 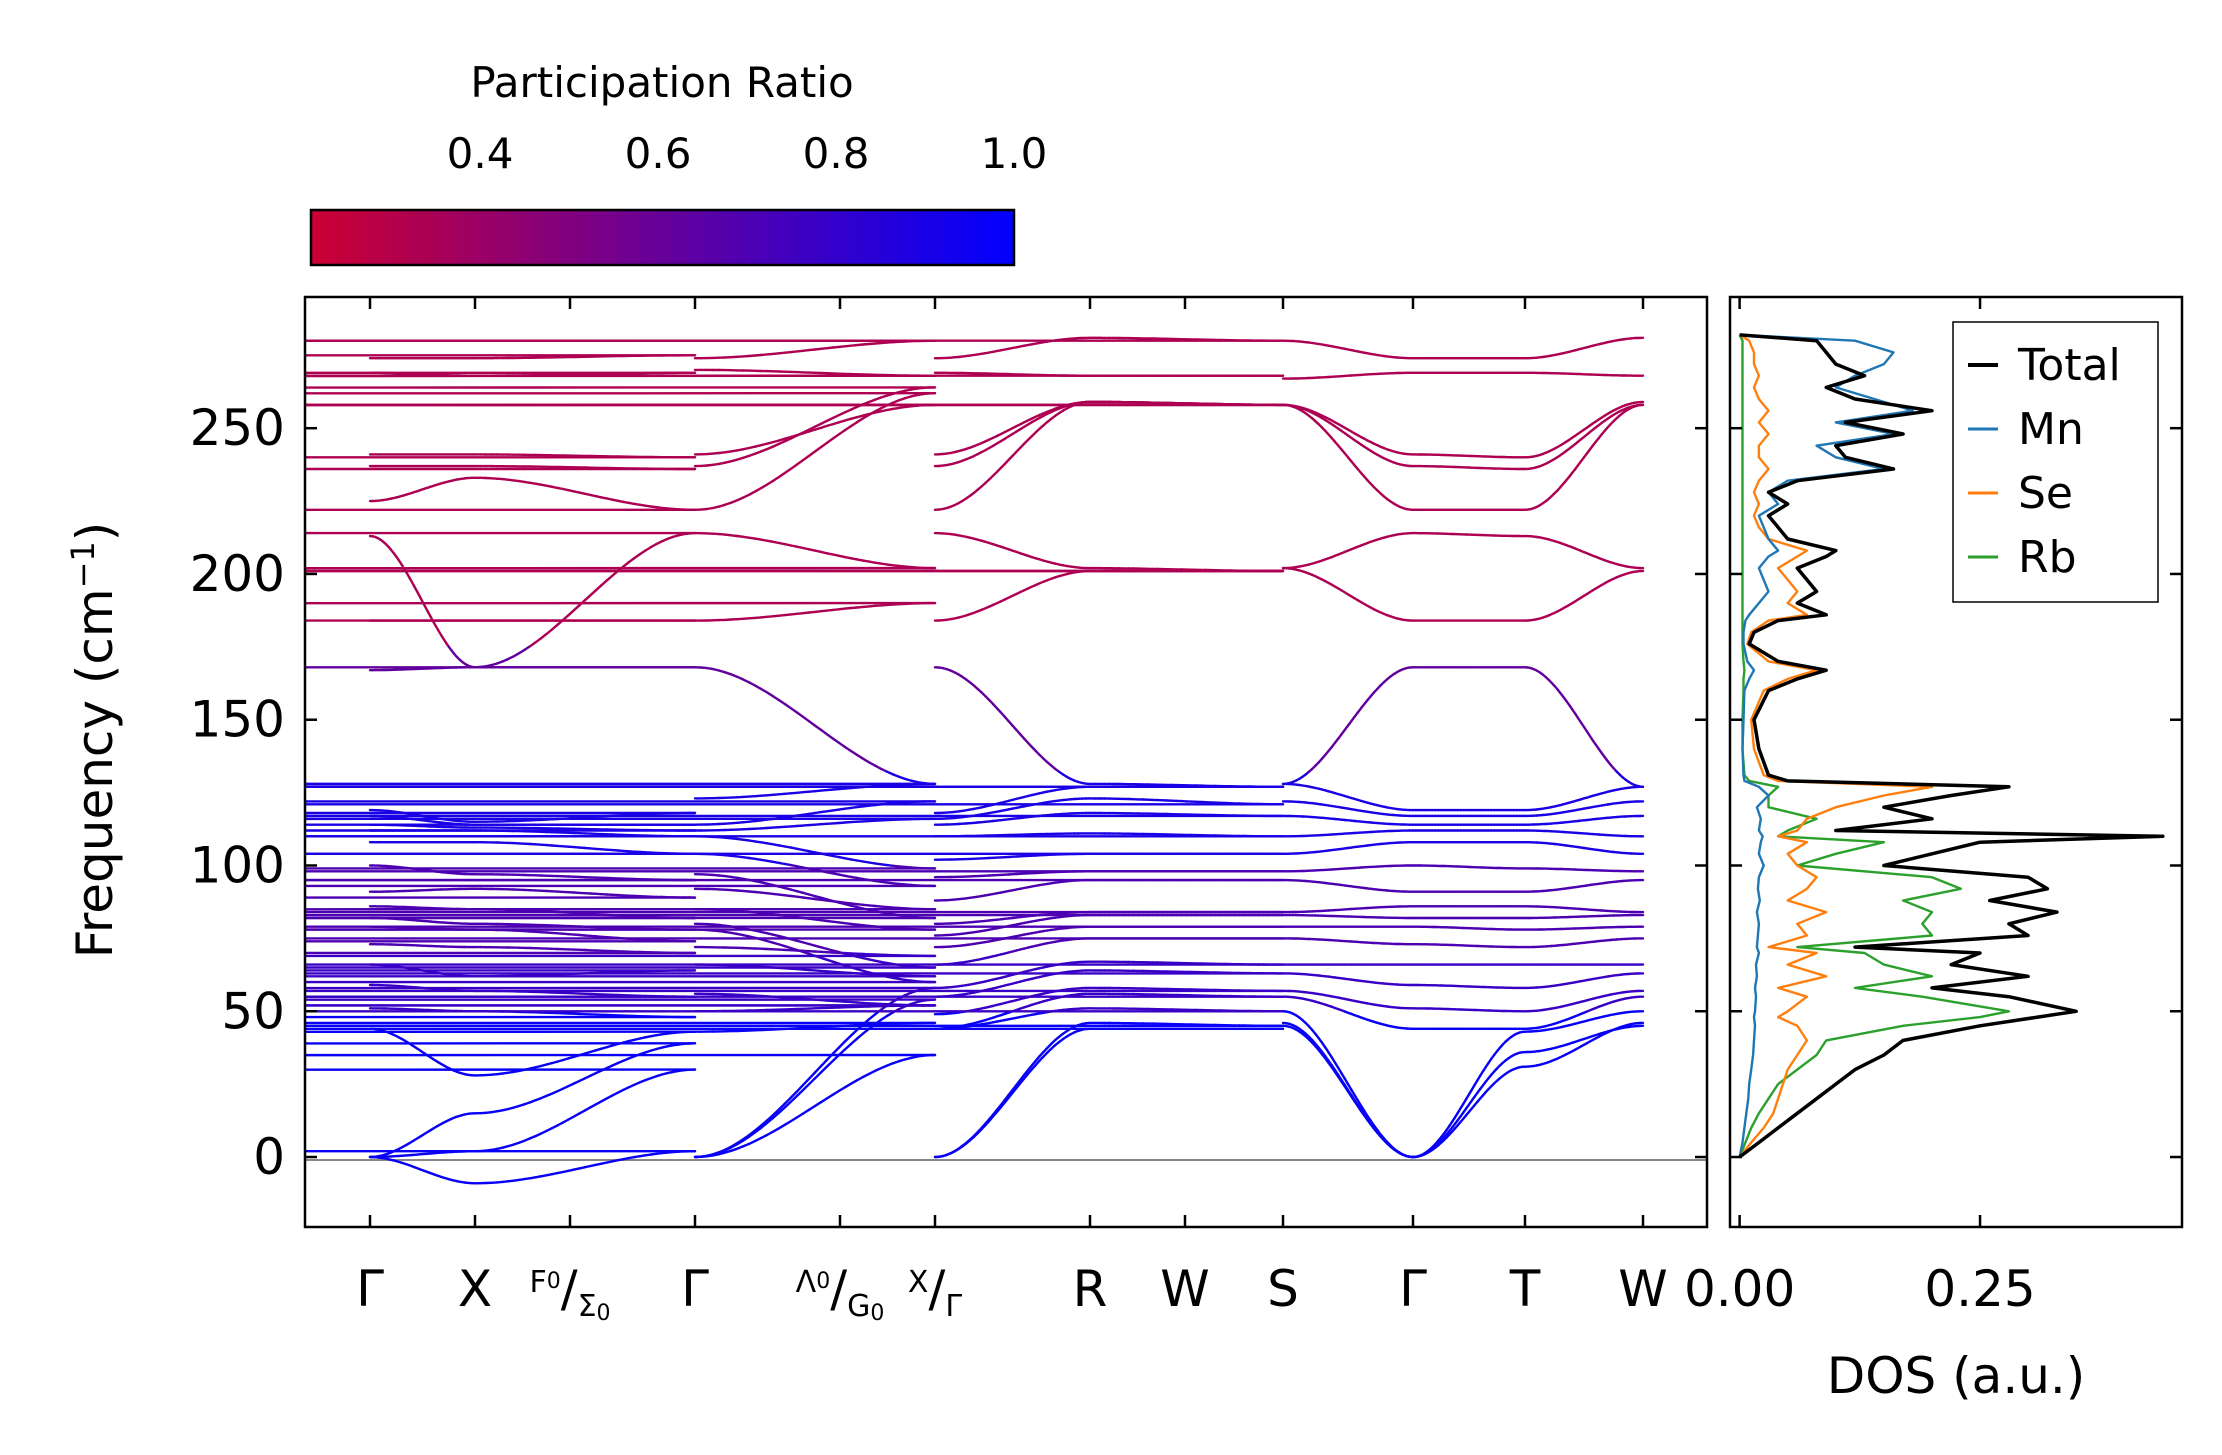 What do you see at coordinates (1014, 153) in the screenshot?
I see `colorbar-tick-label: 1.0` at bounding box center [1014, 153].